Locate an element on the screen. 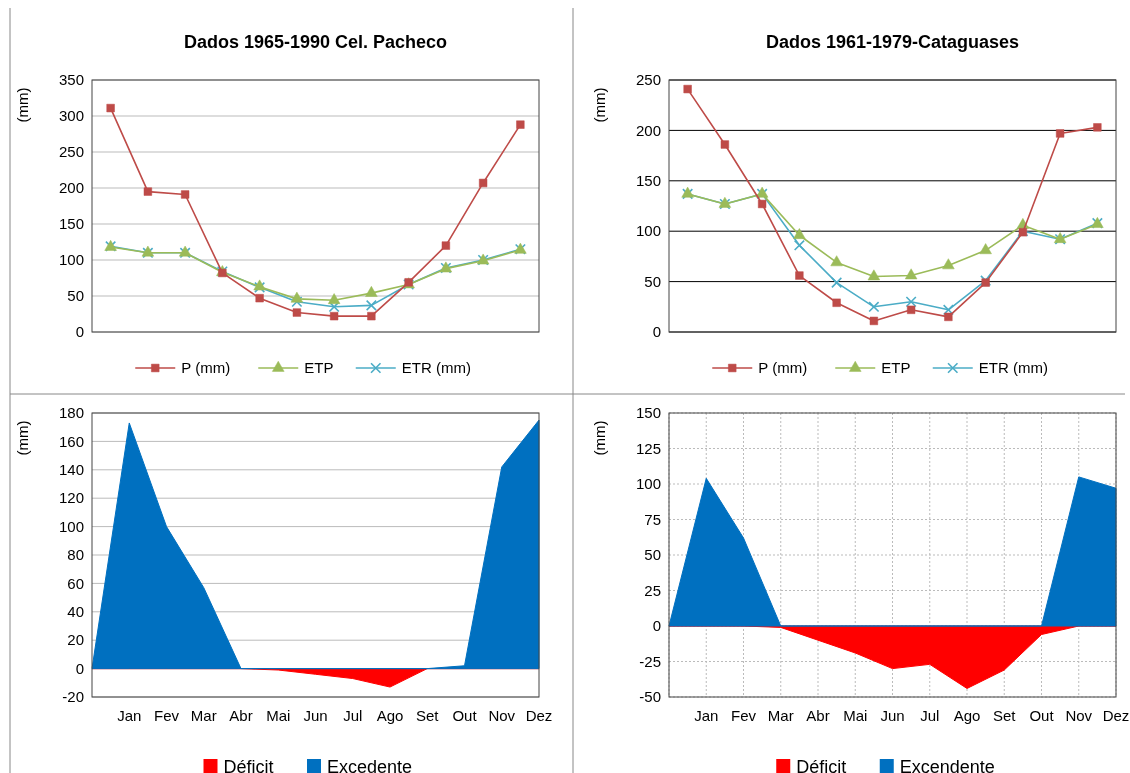  y-tick-label: 300 is located at coordinates (71, 116).